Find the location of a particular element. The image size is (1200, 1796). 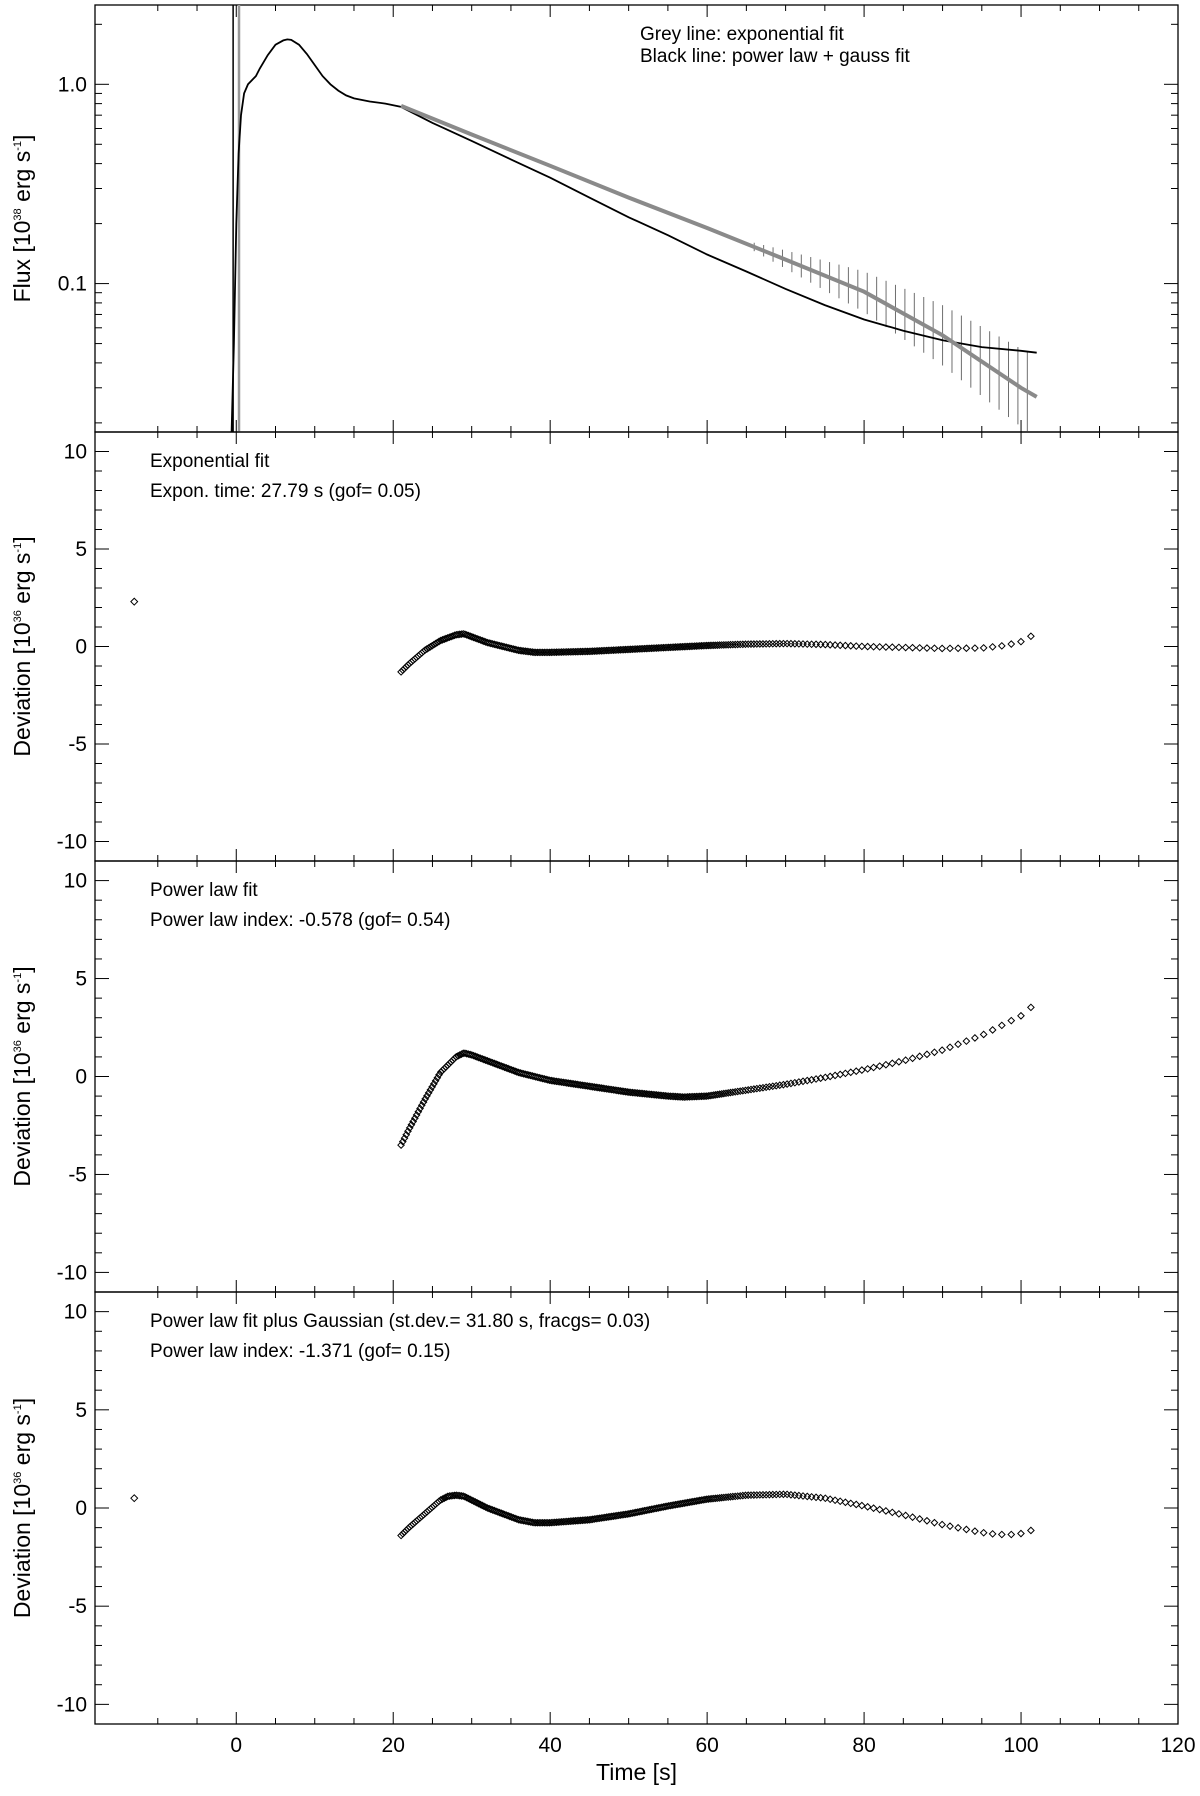

plot-area is located at coordinates (716, 1076).